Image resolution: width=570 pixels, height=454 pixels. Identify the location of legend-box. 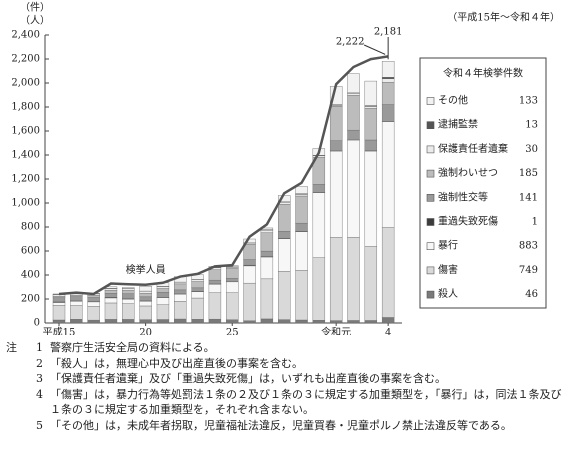
(483, 183).